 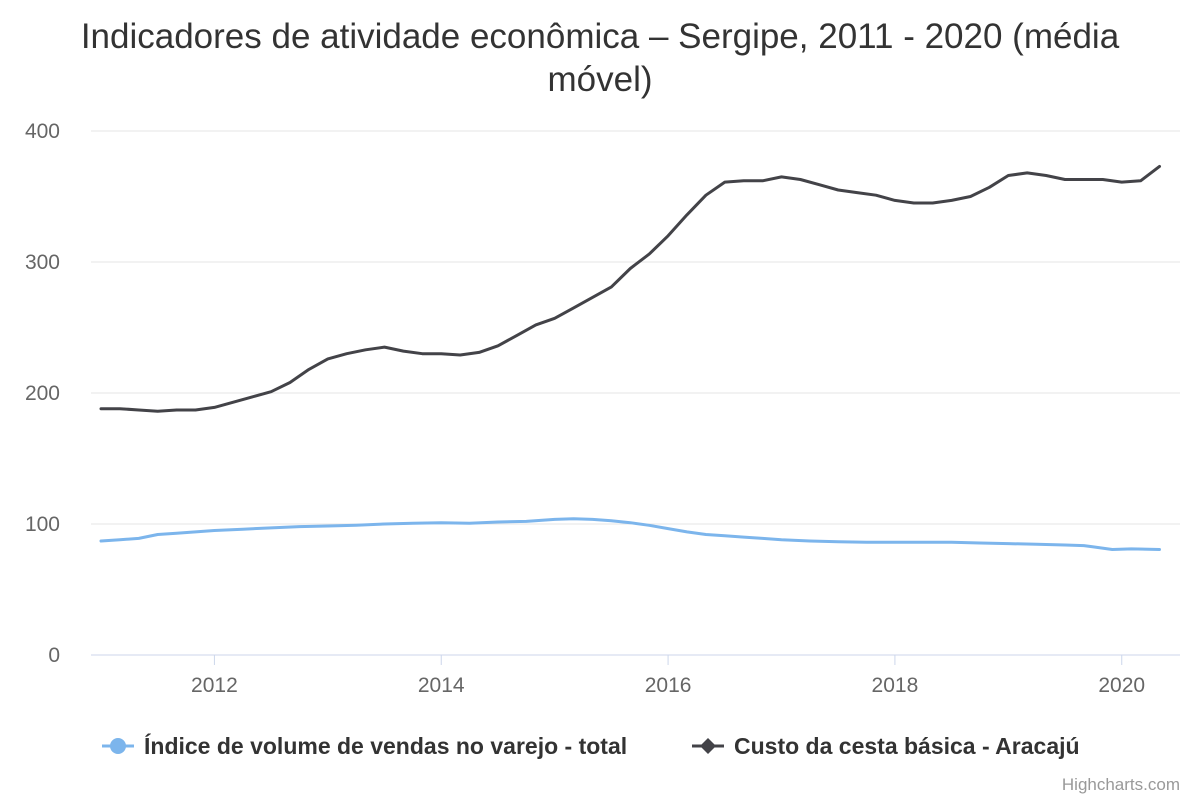 I want to click on x-tick-label: 2016, so click(x=668, y=685).